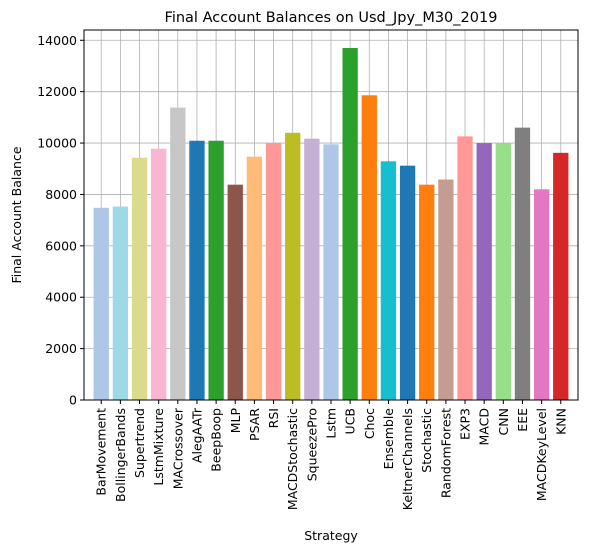 Image resolution: width=589 pixels, height=552 pixels. What do you see at coordinates (158, 447) in the screenshot?
I see `x-tick-label: LstmMixture` at bounding box center [158, 447].